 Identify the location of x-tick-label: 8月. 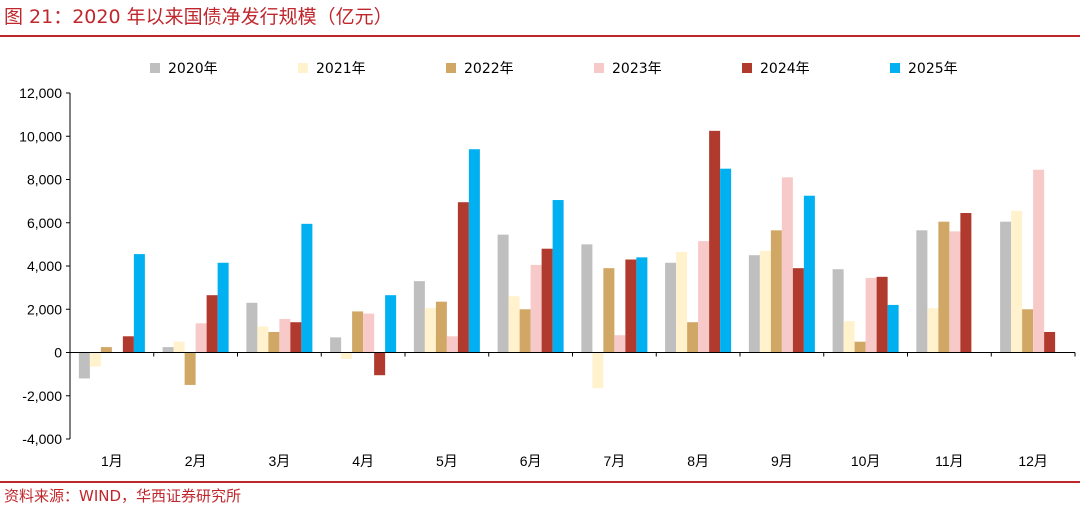
(698, 461).